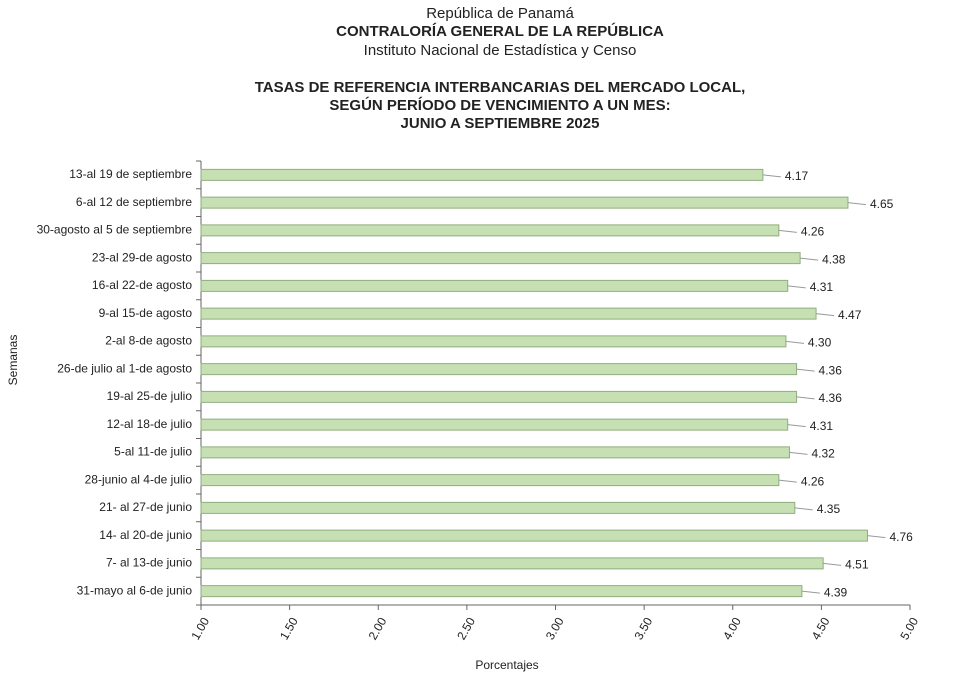 This screenshot has height=684, width=963. What do you see at coordinates (882, 204) in the screenshot?
I see `data-label: 4.65` at bounding box center [882, 204].